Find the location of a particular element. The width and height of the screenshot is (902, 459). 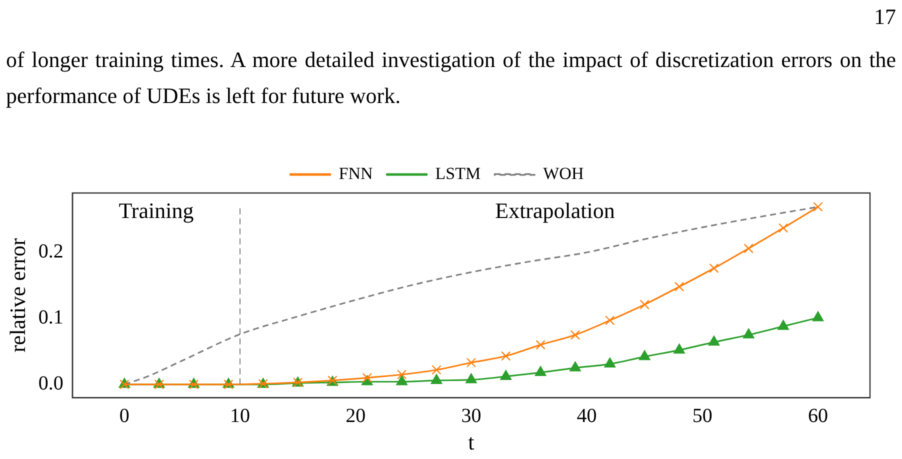

annotation: Training is located at coordinates (156, 210).